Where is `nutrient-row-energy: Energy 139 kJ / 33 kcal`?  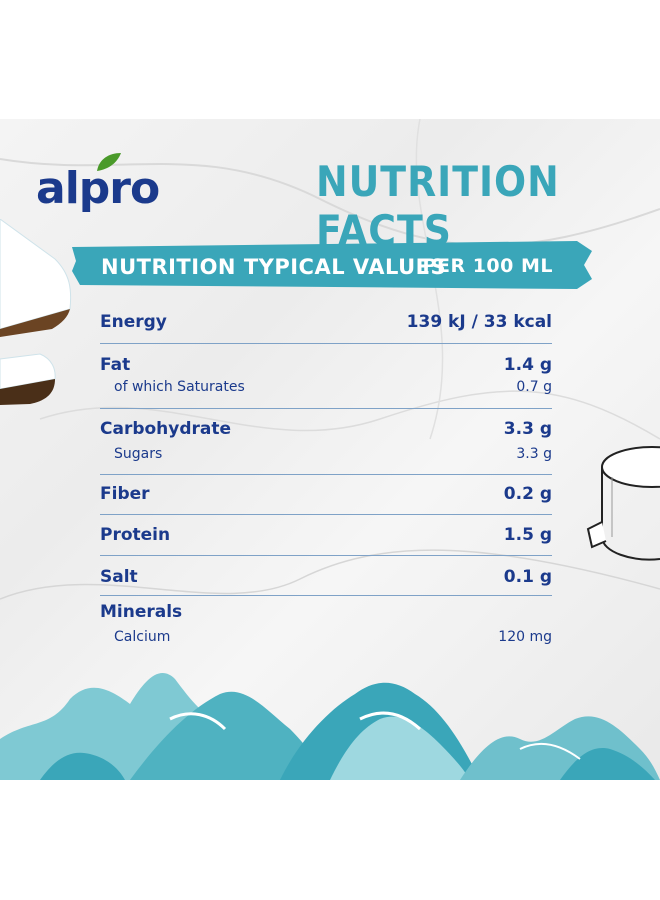 nutrient-row-energy: Energy 139 kJ / 33 kcal is located at coordinates (326, 327).